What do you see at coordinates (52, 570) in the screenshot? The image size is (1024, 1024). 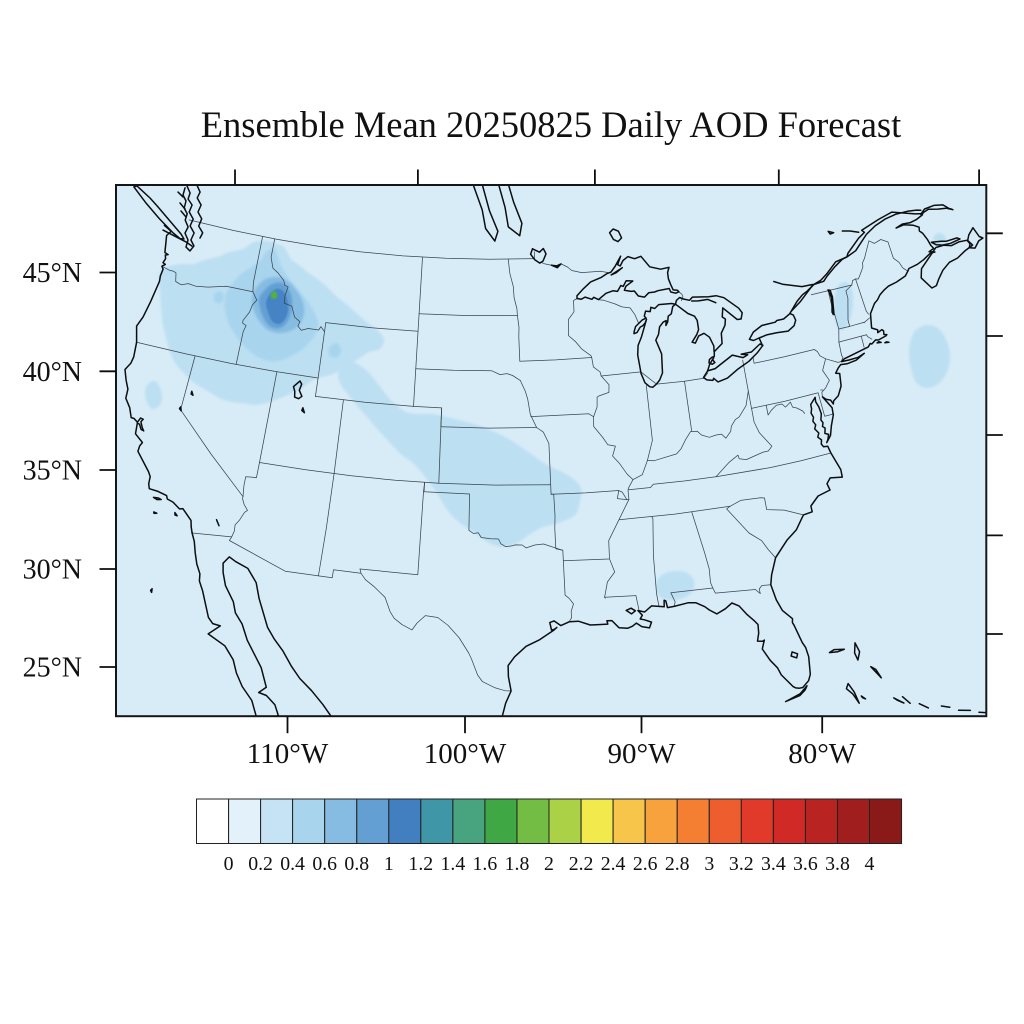 I see `svg-text: 30°N` at bounding box center [52, 570].